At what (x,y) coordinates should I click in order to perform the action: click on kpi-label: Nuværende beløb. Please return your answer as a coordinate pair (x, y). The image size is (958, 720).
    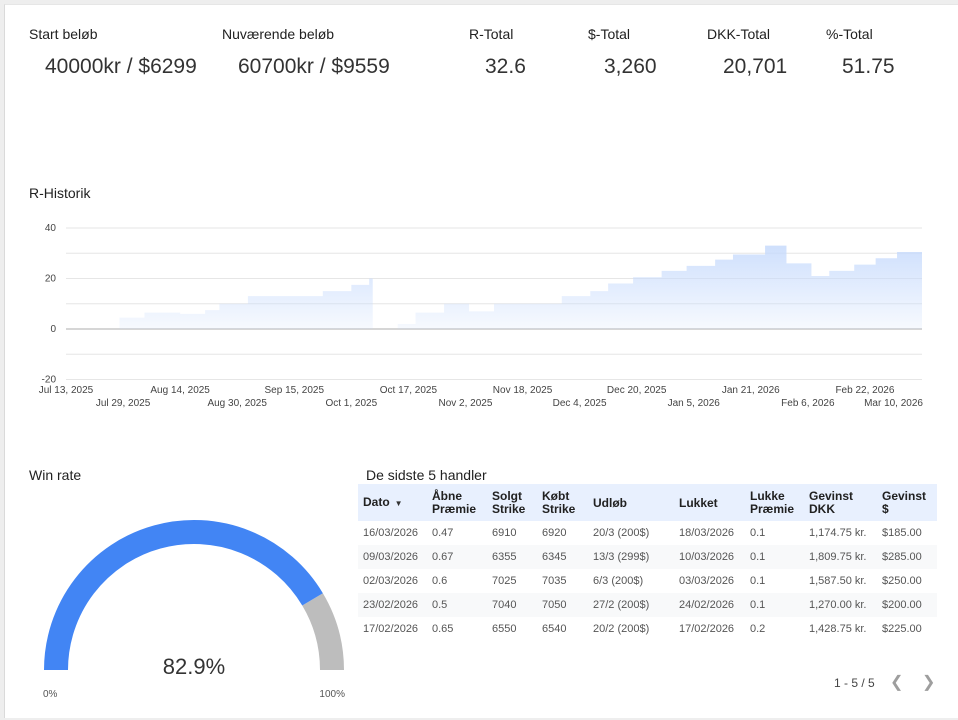
    Looking at the image, I should click on (278, 34).